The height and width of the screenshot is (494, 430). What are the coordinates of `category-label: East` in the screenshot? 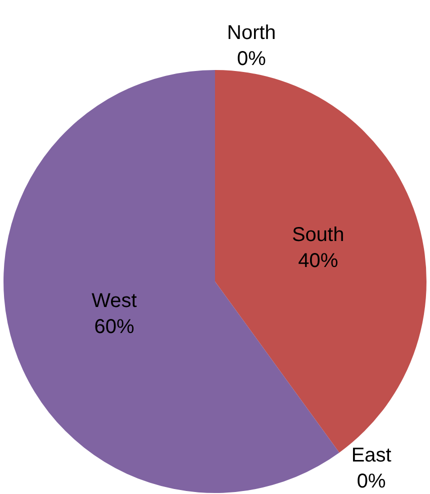 It's located at (371, 455).